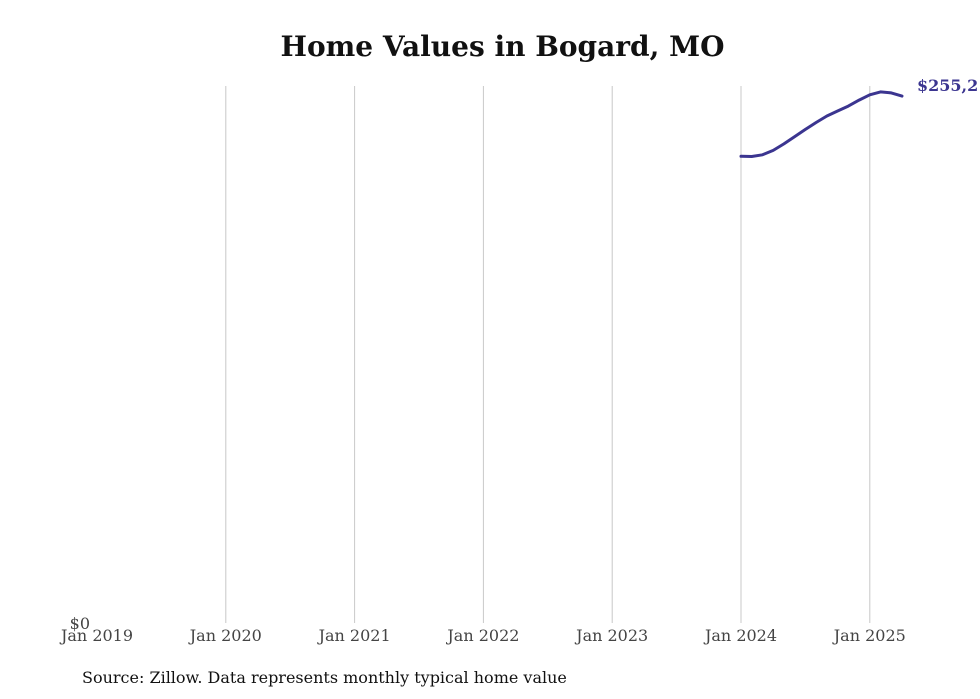 The image size is (980, 699). I want to click on y-axis-tick-labels: $0, so click(80, 623).